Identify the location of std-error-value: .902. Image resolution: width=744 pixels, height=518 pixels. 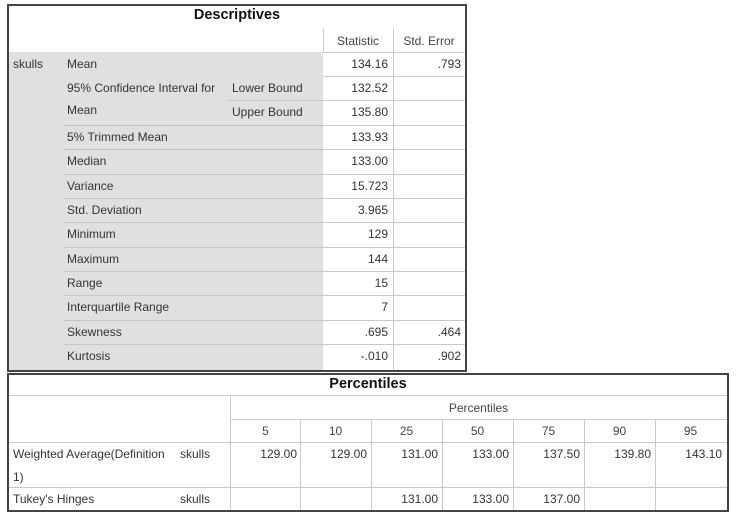
(449, 356).